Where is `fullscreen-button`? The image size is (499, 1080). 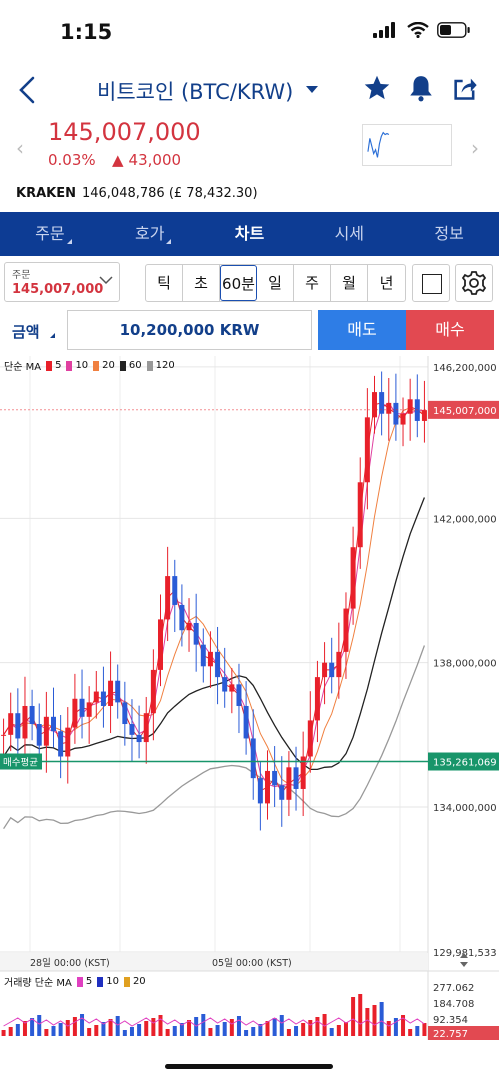 fullscreen-button is located at coordinates (431, 283).